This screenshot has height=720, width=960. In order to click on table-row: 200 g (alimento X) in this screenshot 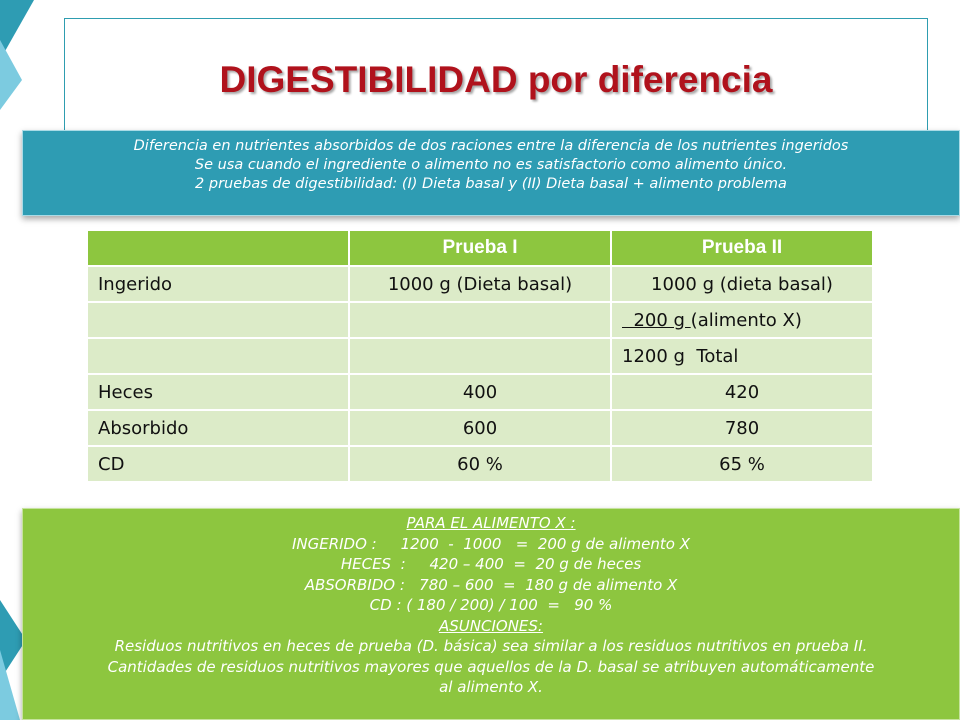, I will do `click(480, 320)`.